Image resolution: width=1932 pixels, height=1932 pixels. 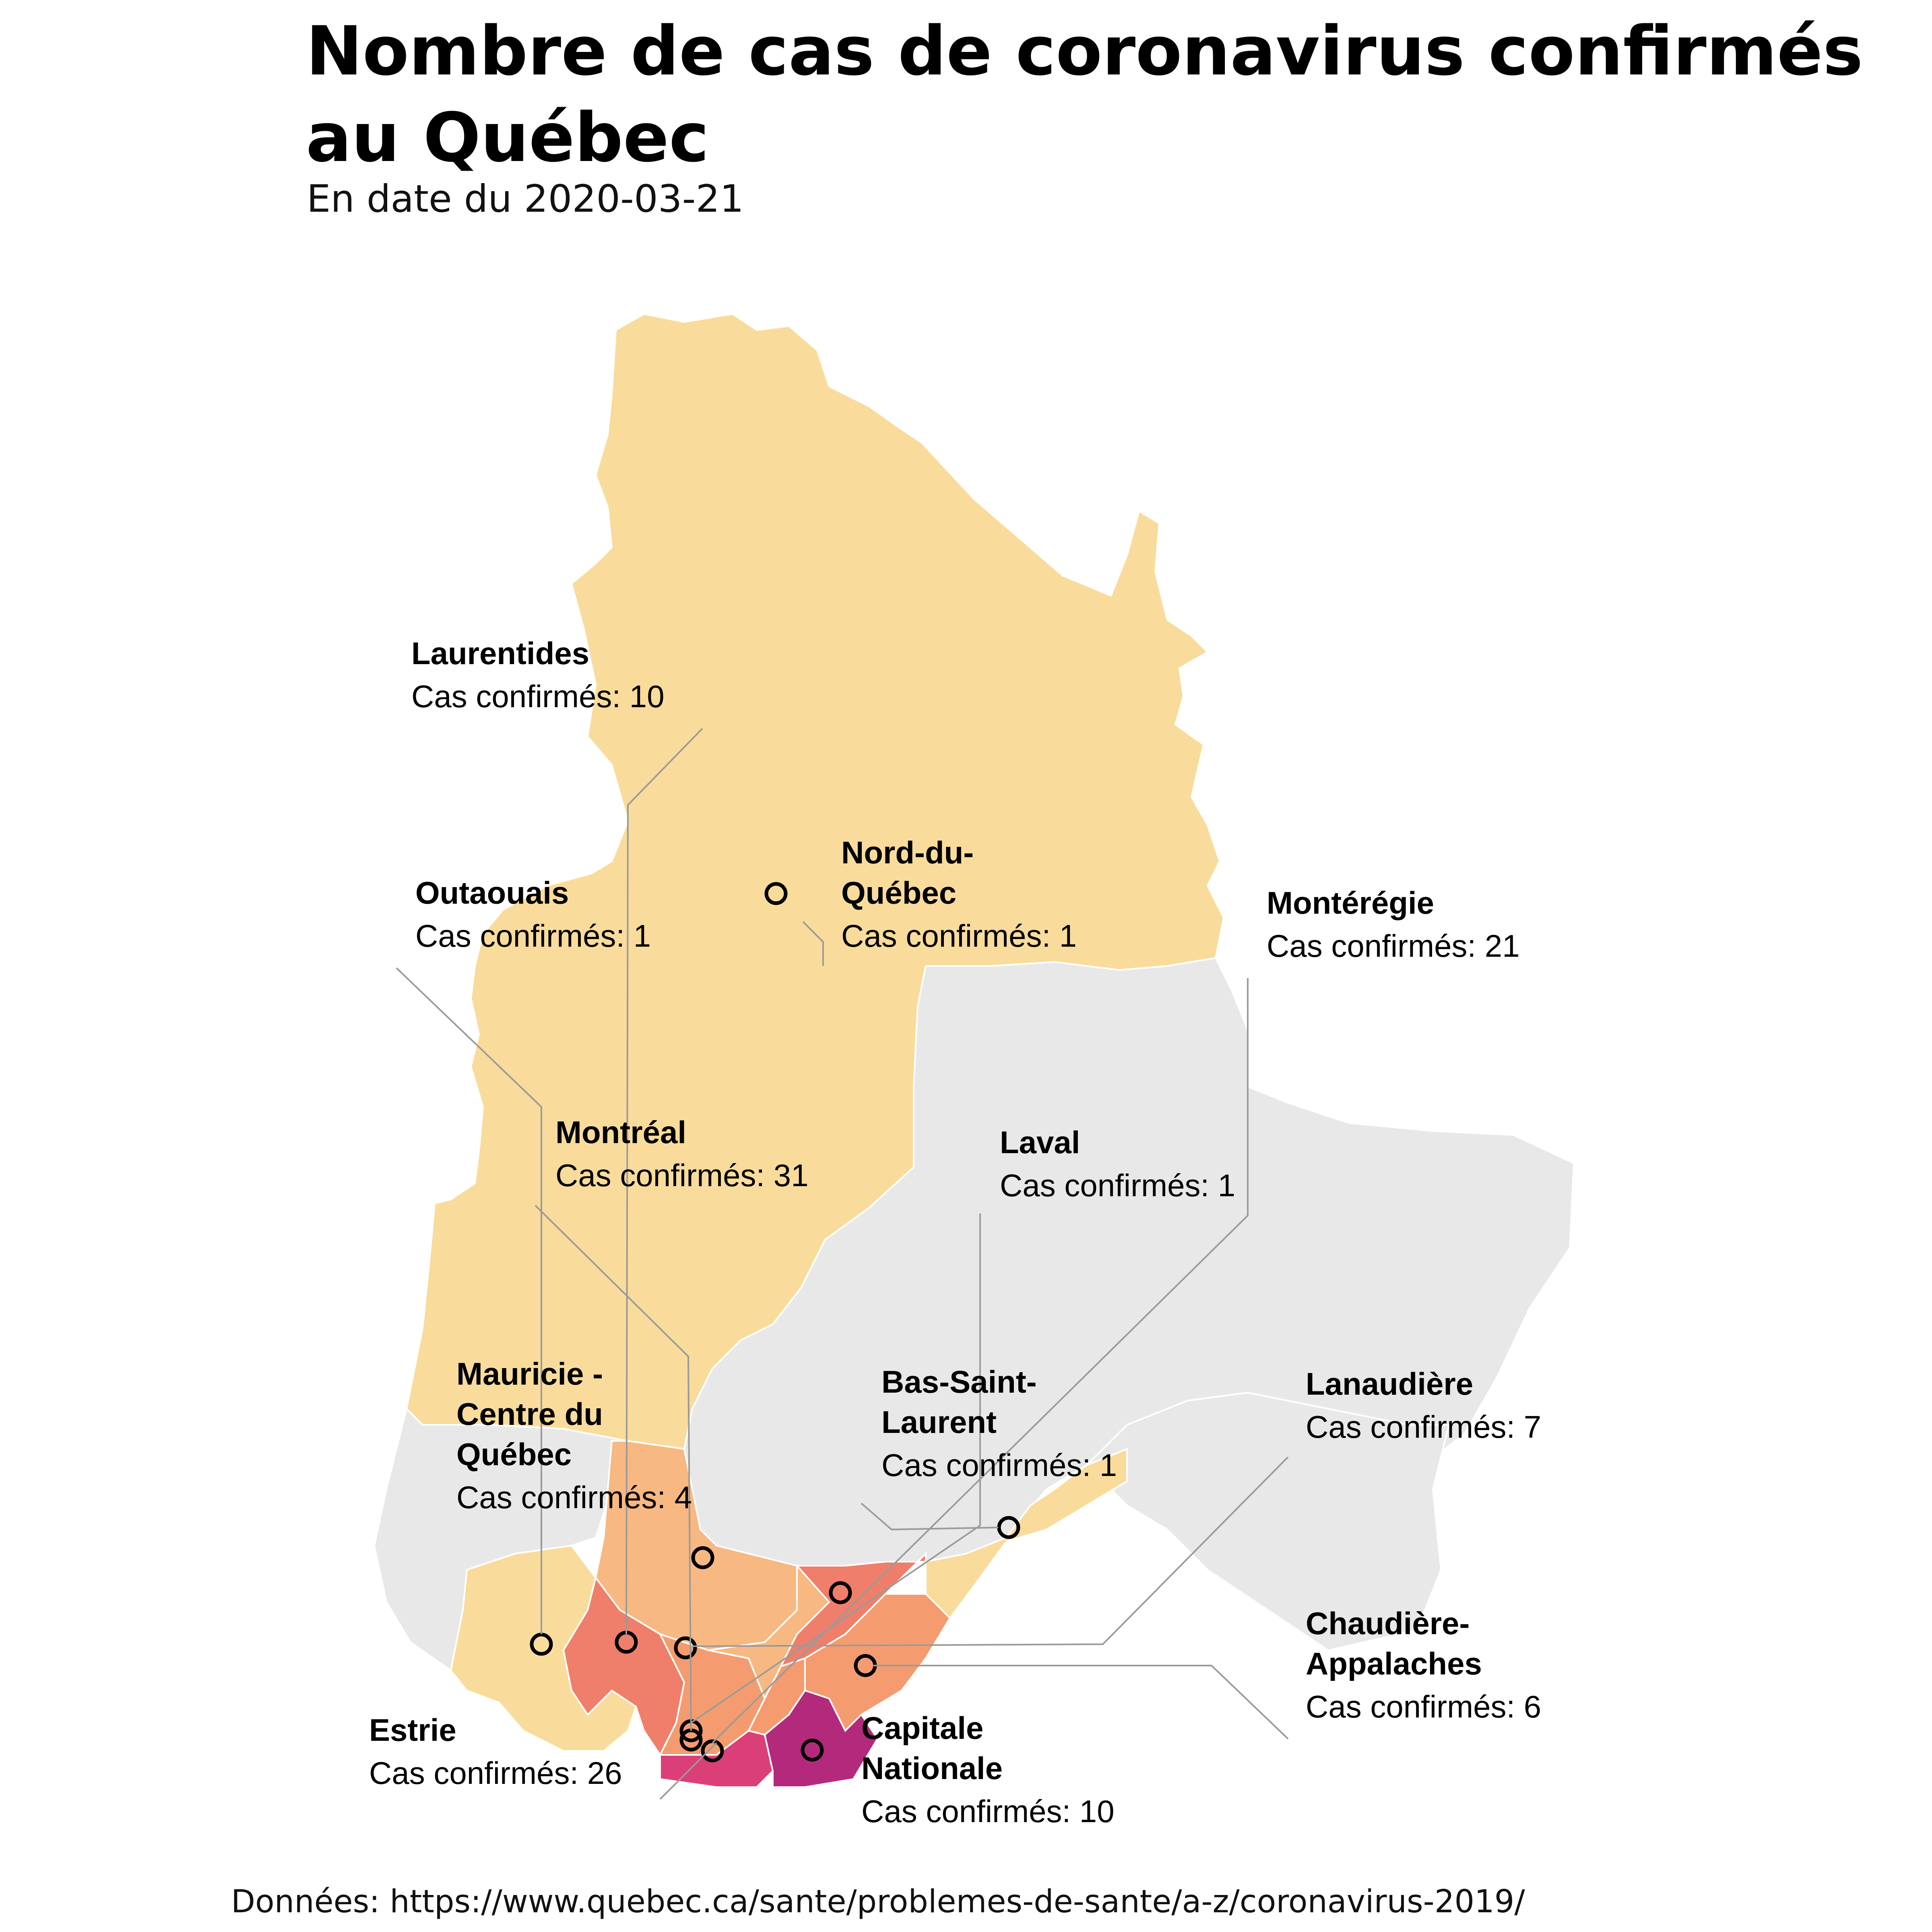 I want to click on label-count: Cas confirmés: 31, so click(x=682, y=1175).